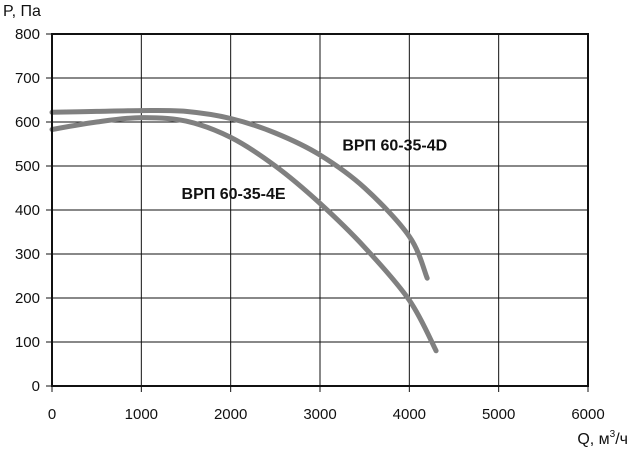  I want to click on y-tick-label: 600, so click(27, 122).